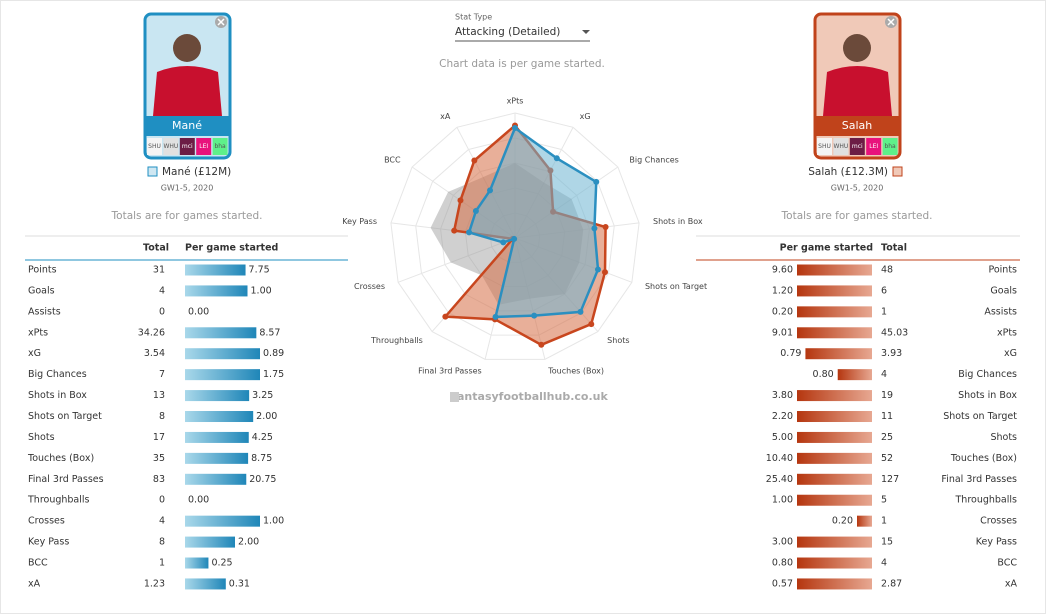  What do you see at coordinates (34, 583) in the screenshot?
I see `stat-label: xA` at bounding box center [34, 583].